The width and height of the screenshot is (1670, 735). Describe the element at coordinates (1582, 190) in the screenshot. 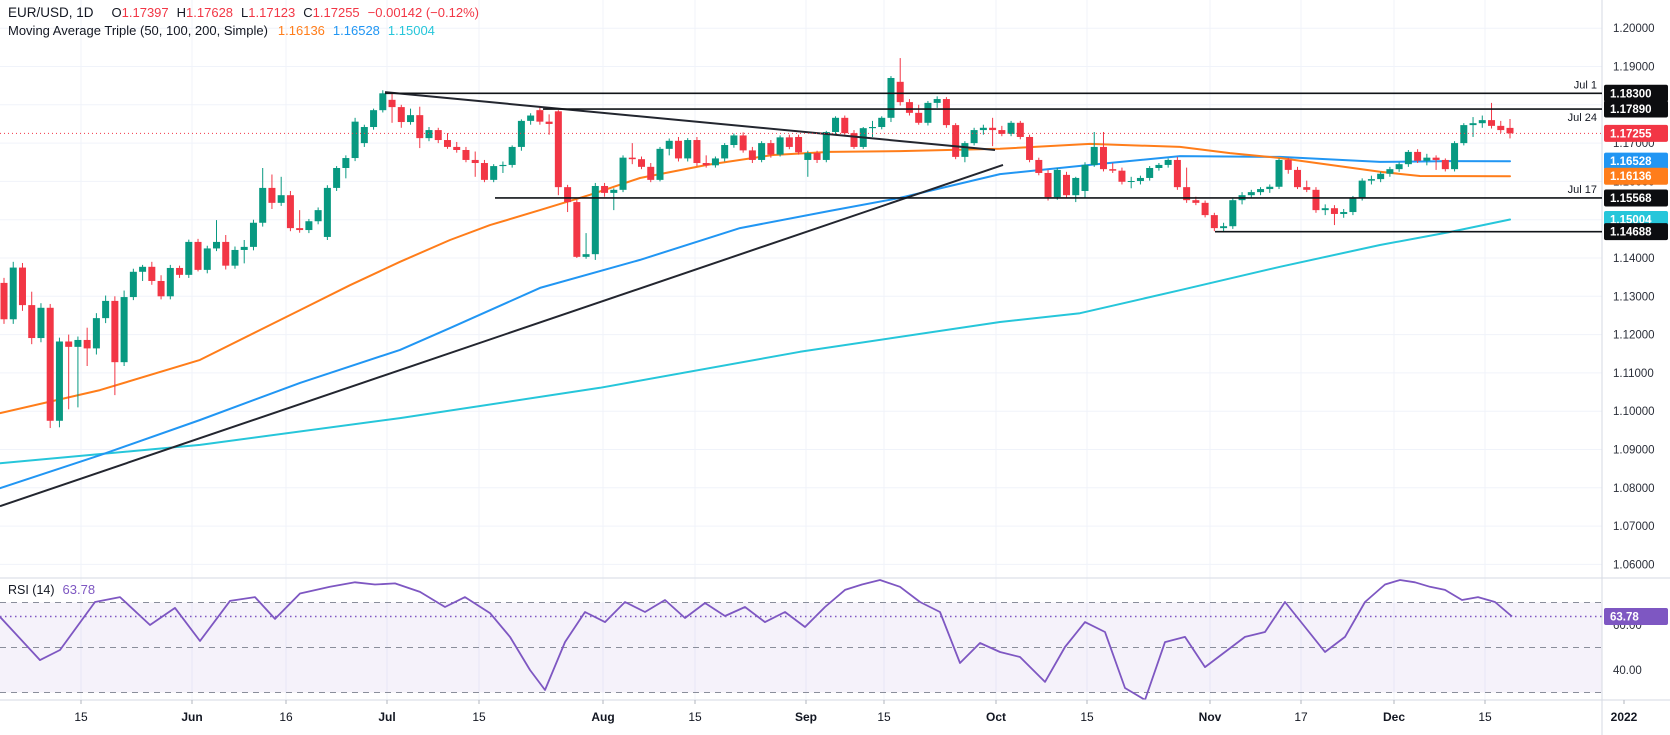

I see `ray-date-label: Jul 17` at that location.